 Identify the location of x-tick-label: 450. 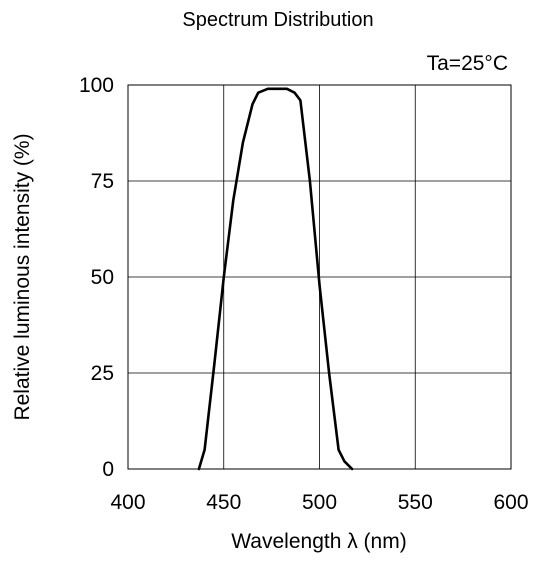
(223, 502).